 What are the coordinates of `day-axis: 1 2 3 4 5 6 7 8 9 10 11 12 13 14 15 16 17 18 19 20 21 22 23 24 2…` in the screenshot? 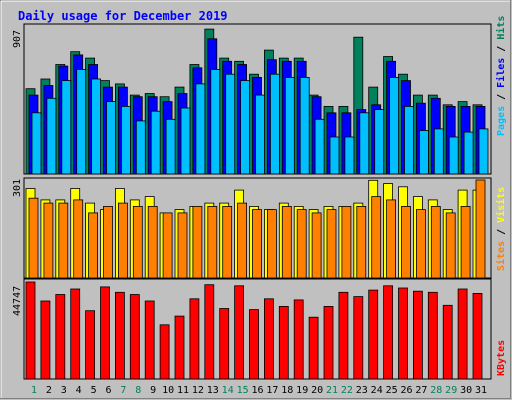 It's located at (259, 390).